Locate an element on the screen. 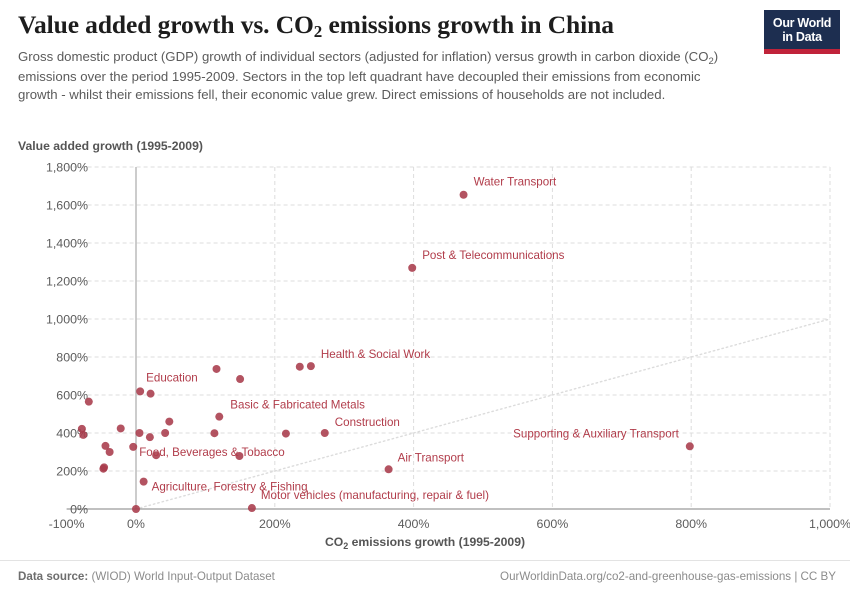  y-axis-tick-label: 1,800% is located at coordinates (67, 168).